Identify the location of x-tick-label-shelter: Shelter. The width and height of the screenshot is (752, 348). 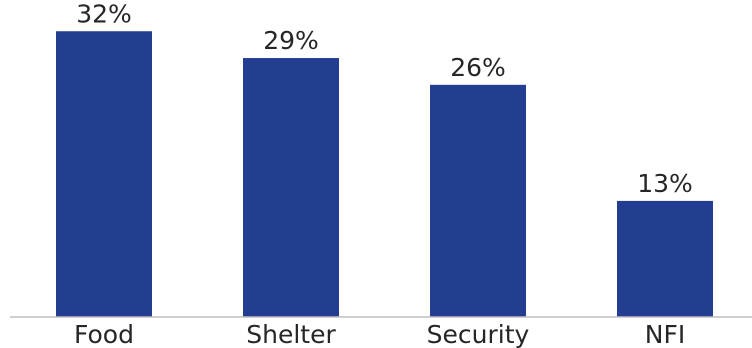
(291, 334).